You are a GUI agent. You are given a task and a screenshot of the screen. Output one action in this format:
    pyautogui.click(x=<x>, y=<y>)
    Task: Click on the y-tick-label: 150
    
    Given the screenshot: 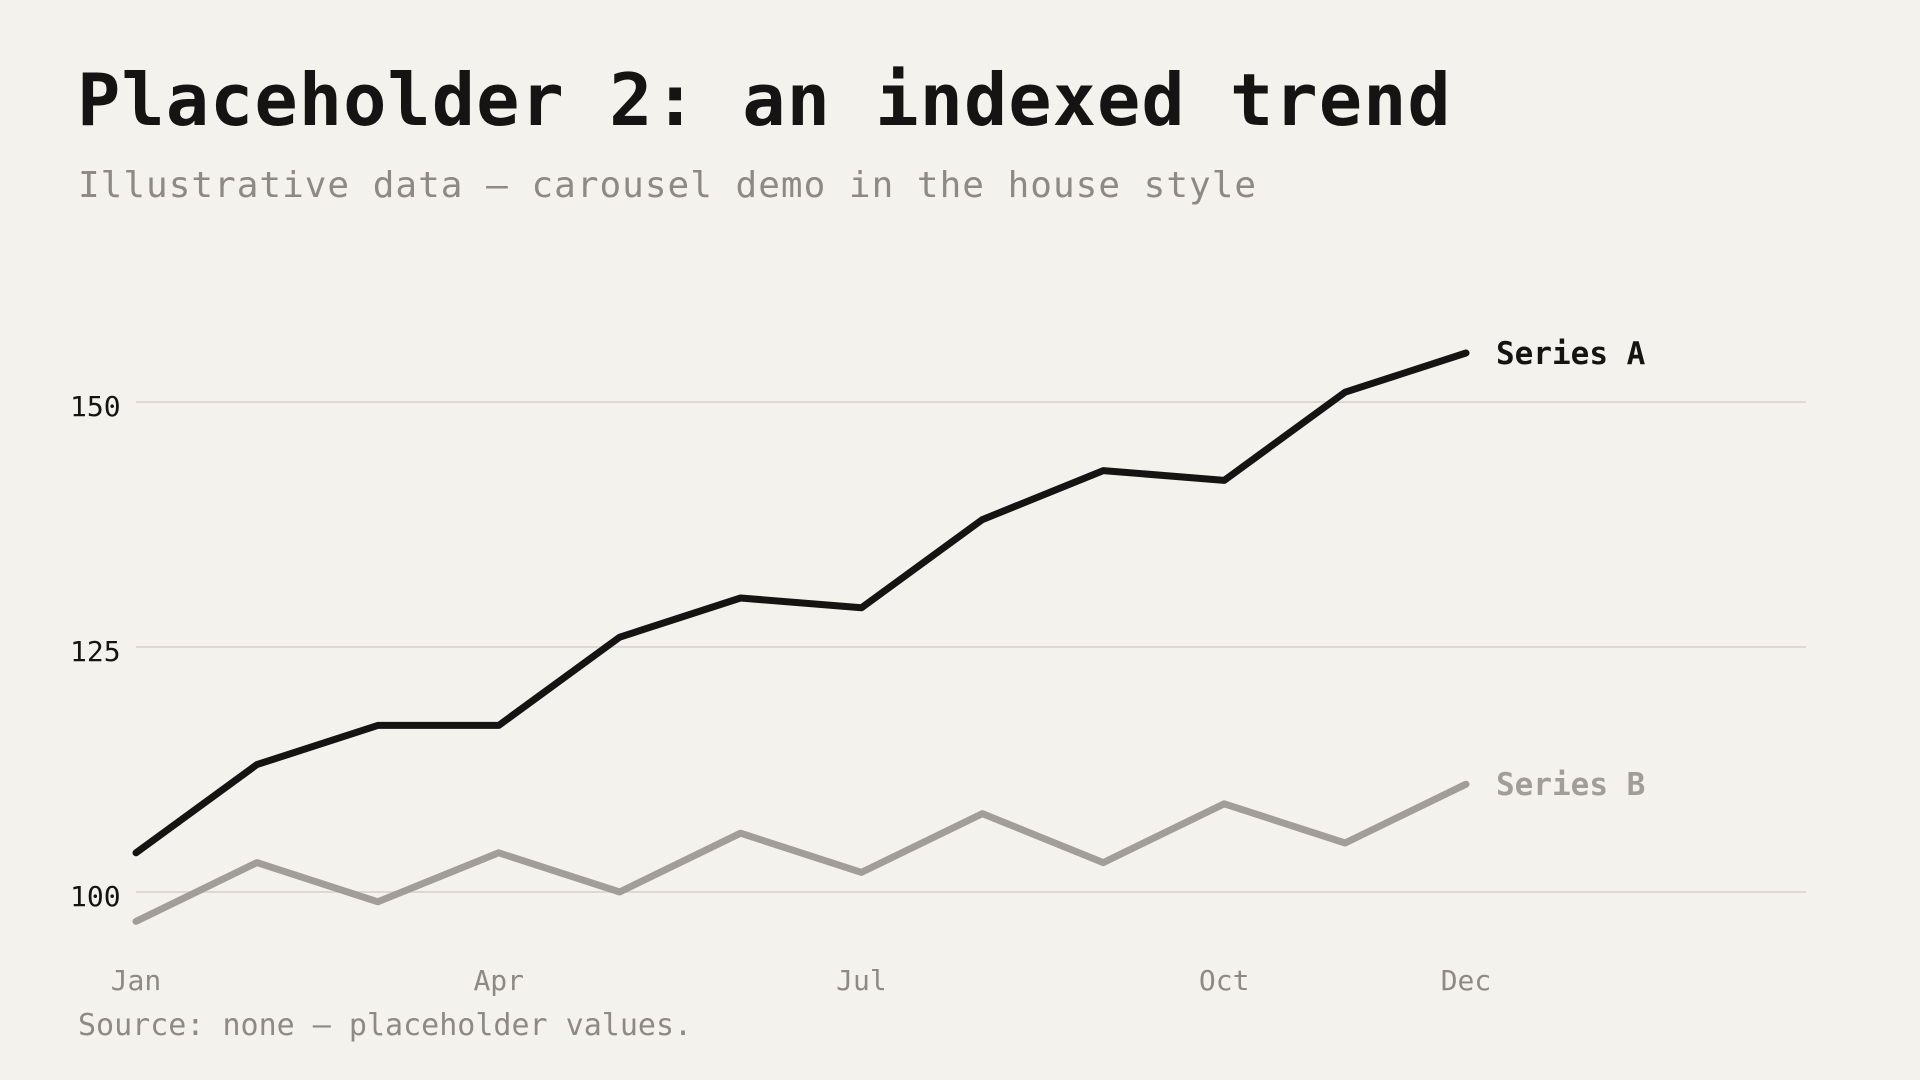 What is the action you would take?
    pyautogui.click(x=95, y=406)
    